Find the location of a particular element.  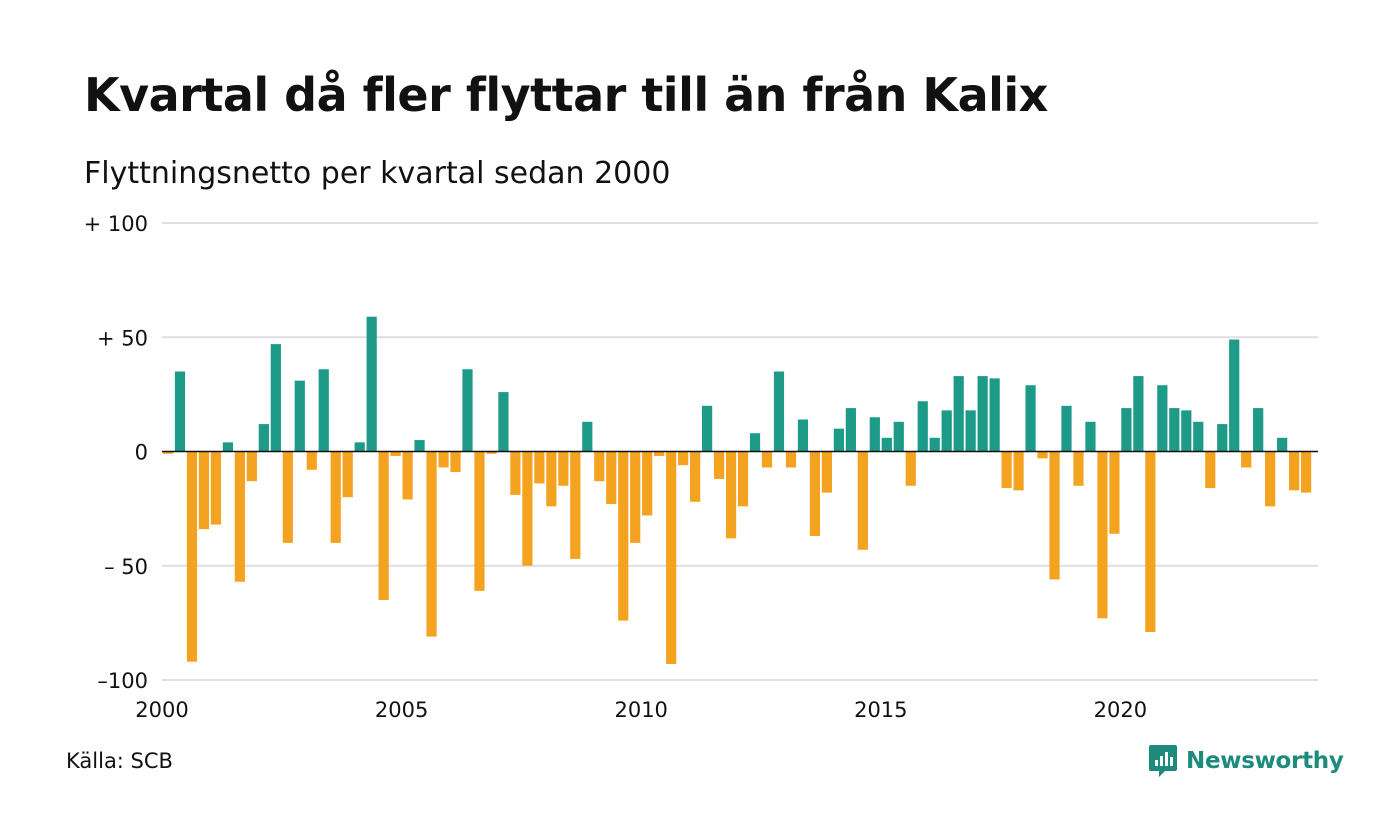

x-tick-label: 2020 is located at coordinates (1120, 710).